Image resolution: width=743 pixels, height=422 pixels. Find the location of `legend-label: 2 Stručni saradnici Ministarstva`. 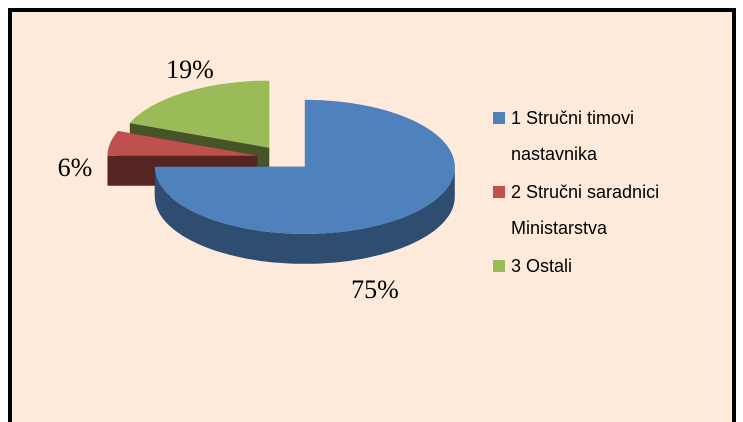

legend-label: 2 Stručni saradnici Ministarstva is located at coordinates (585, 210).